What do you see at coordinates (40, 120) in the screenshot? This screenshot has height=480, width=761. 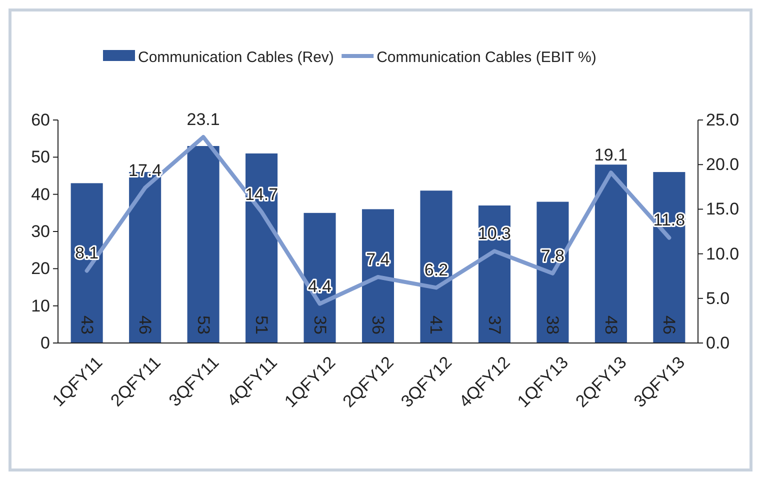 I see `y-tick-label: 60` at bounding box center [40, 120].